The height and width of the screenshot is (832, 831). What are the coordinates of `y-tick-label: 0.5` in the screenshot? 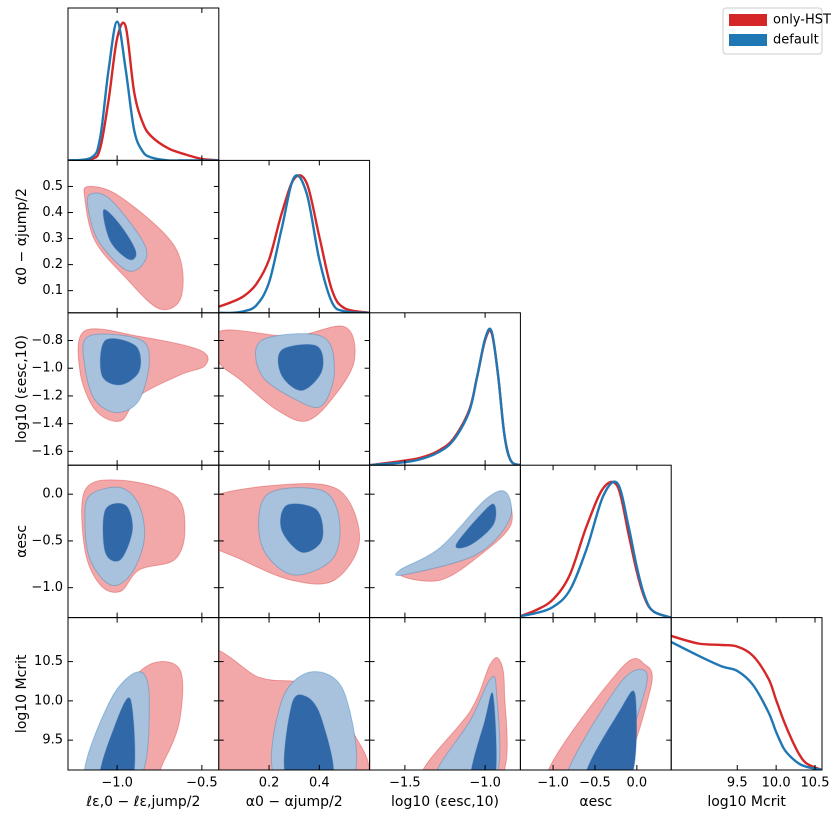 It's located at (52, 186).